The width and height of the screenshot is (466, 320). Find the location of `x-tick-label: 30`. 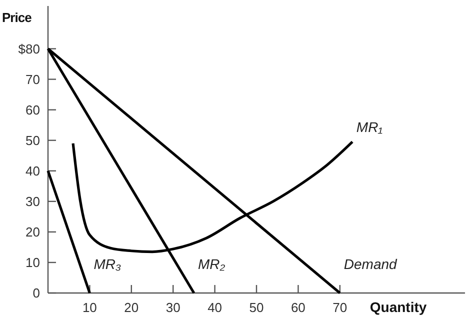

x-tick-label: 30 is located at coordinates (173, 307).